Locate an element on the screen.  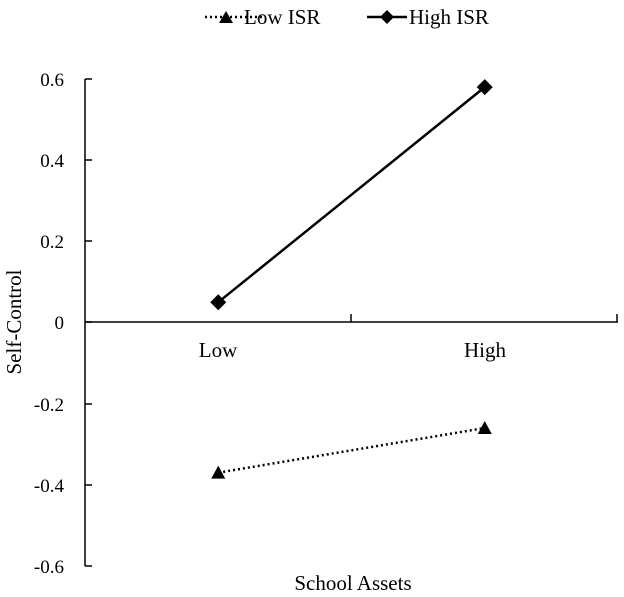
y-tick-label: 0 is located at coordinates (60, 323).